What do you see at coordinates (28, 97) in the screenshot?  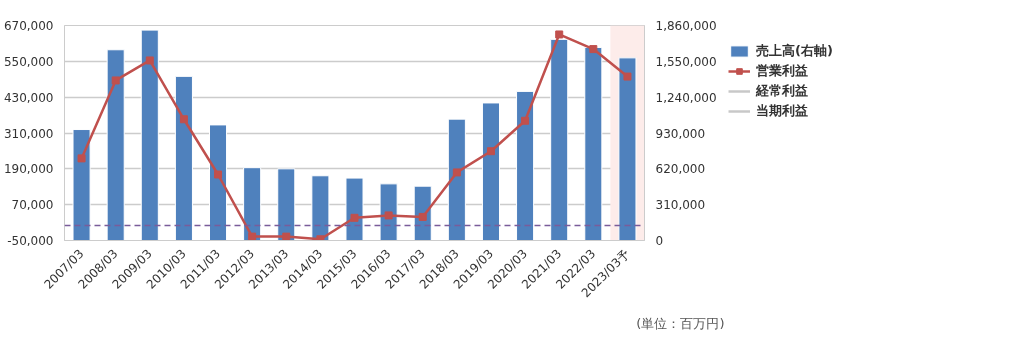 I see `y-tick-label: 430,000` at bounding box center [28, 97].